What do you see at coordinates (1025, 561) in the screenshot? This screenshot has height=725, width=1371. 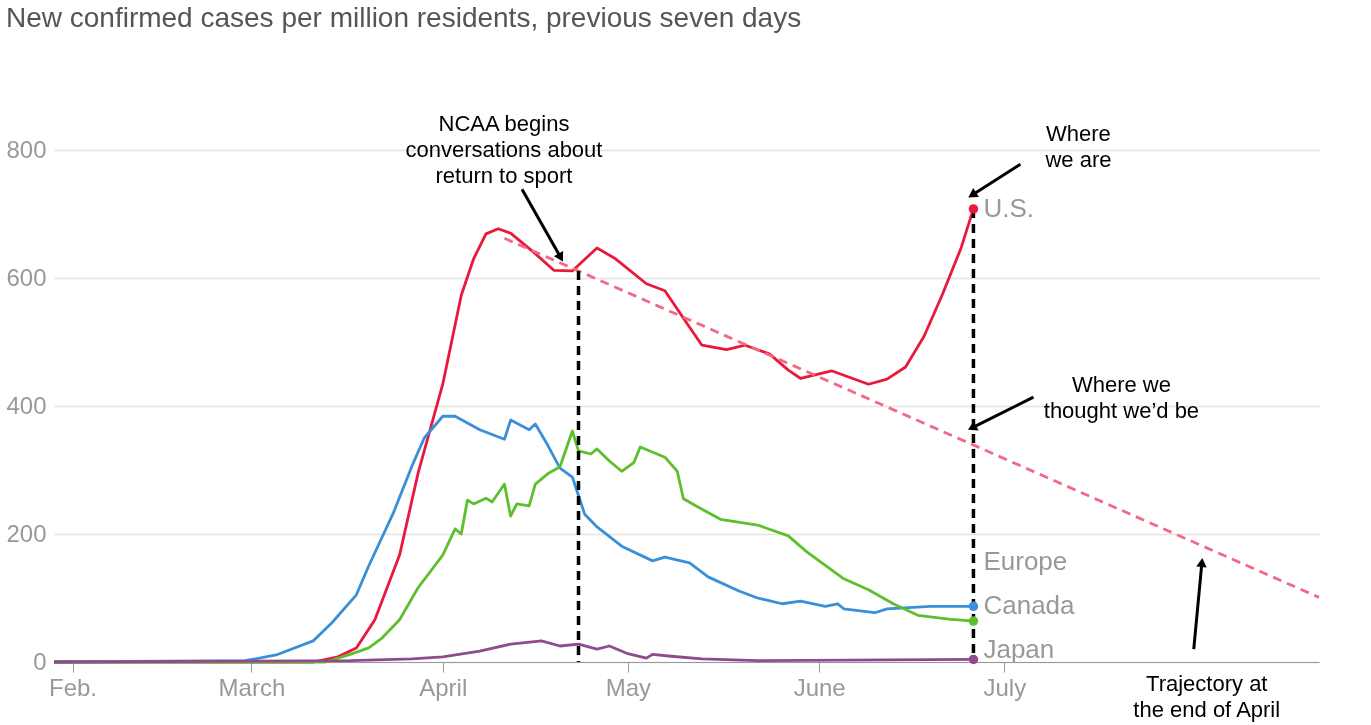 I see `series-label: Europe` at bounding box center [1025, 561].